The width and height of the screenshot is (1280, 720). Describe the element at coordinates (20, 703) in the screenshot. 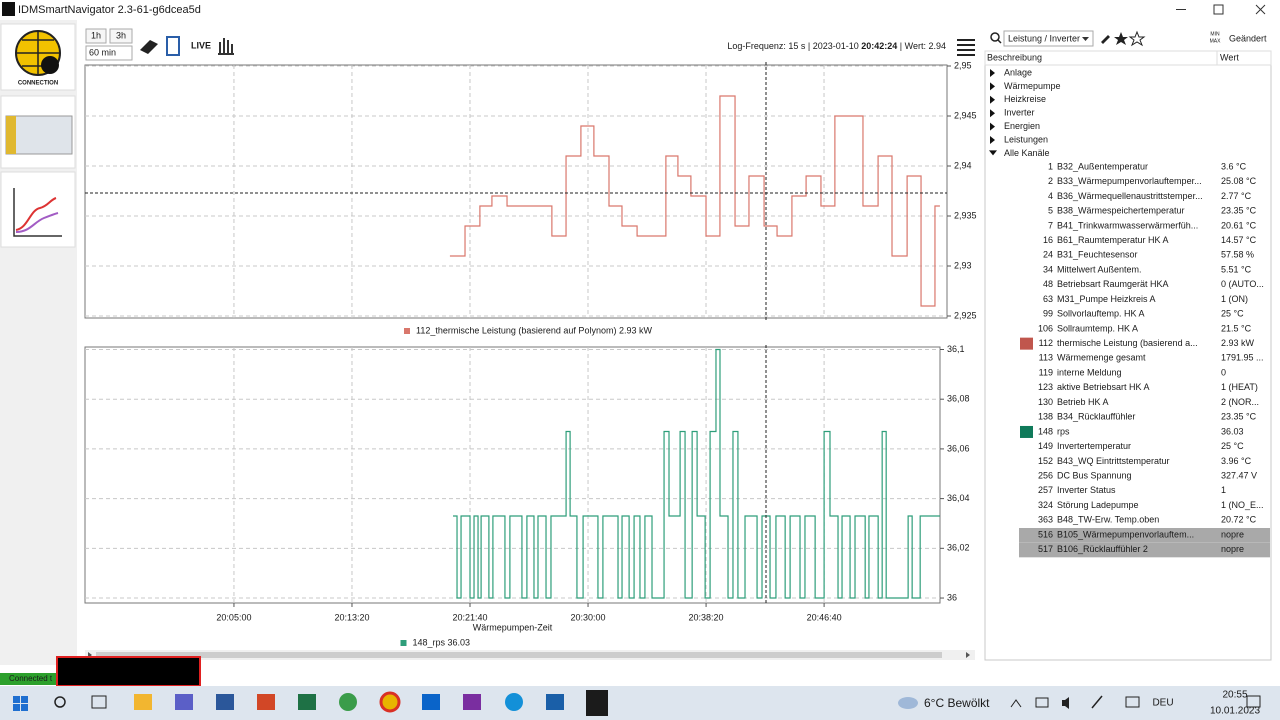

I see `start-button` at that location.